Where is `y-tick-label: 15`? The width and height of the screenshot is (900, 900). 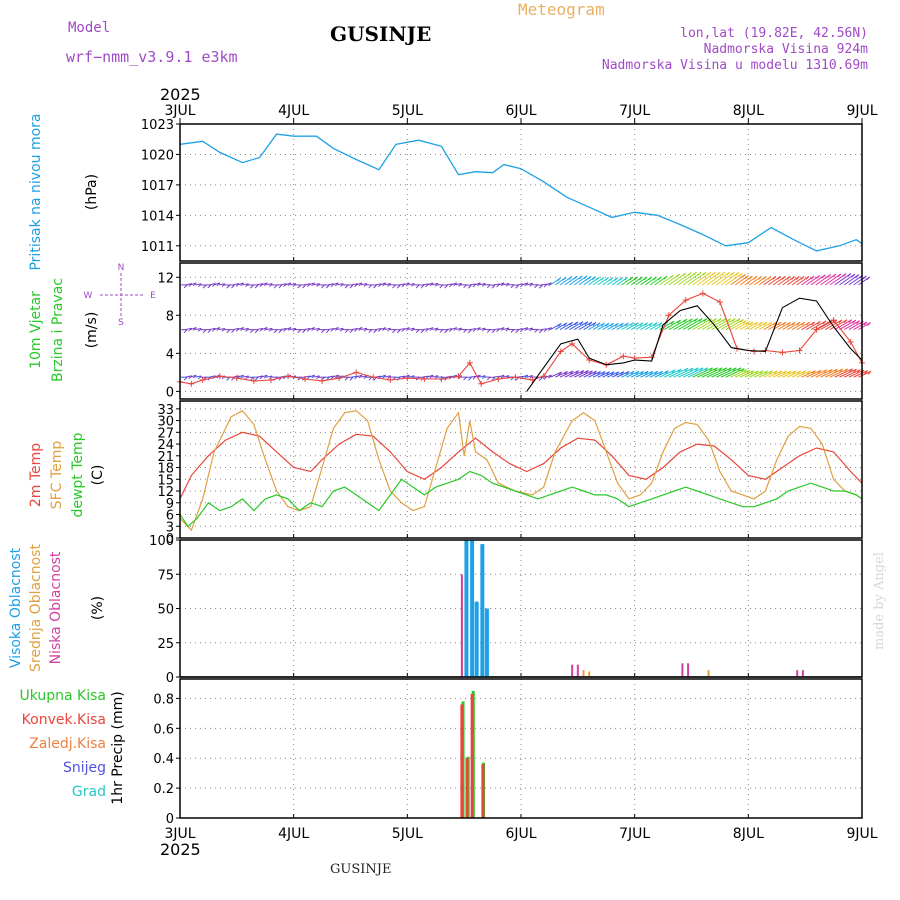
y-tick-label: 15 is located at coordinates (165, 480).